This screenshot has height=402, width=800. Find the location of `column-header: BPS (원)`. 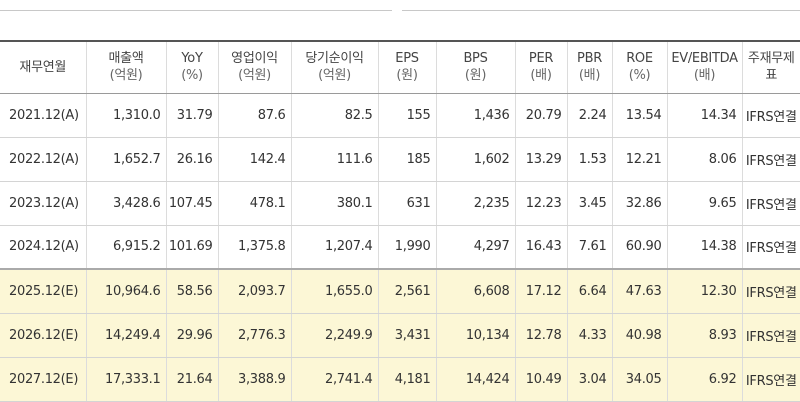

column-header: BPS (원) is located at coordinates (476, 67).